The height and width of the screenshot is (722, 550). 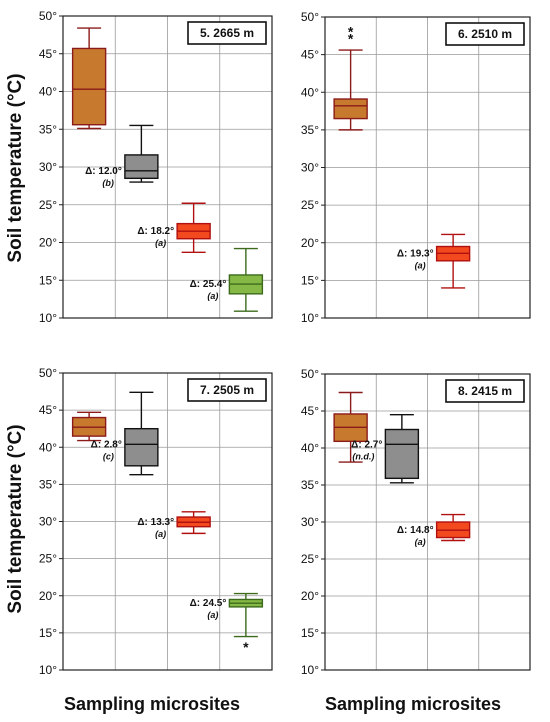 I want to click on delta-label: Δ: 14.8°, so click(x=415, y=530).